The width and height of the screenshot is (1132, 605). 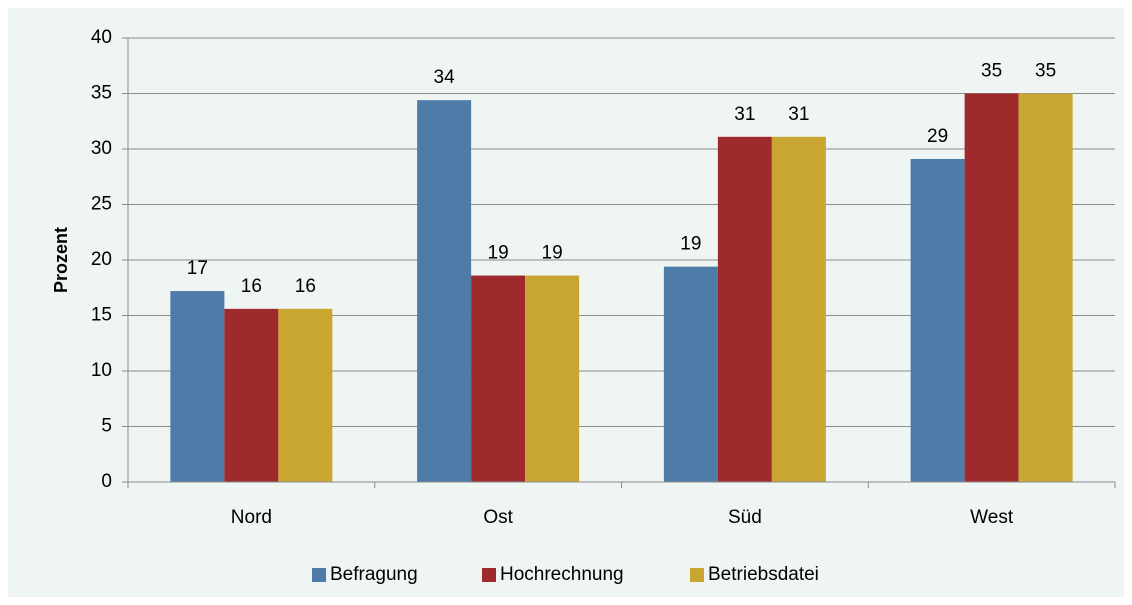 I want to click on legend-label: Hochrechnung, so click(x=562, y=574).